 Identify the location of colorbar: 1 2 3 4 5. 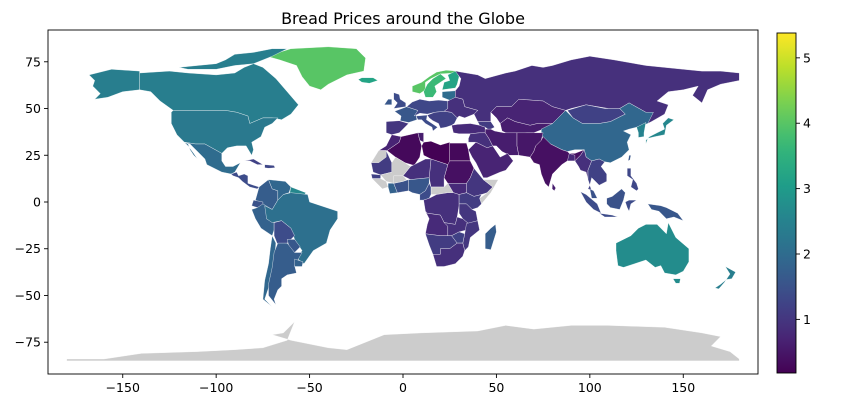
(793, 203).